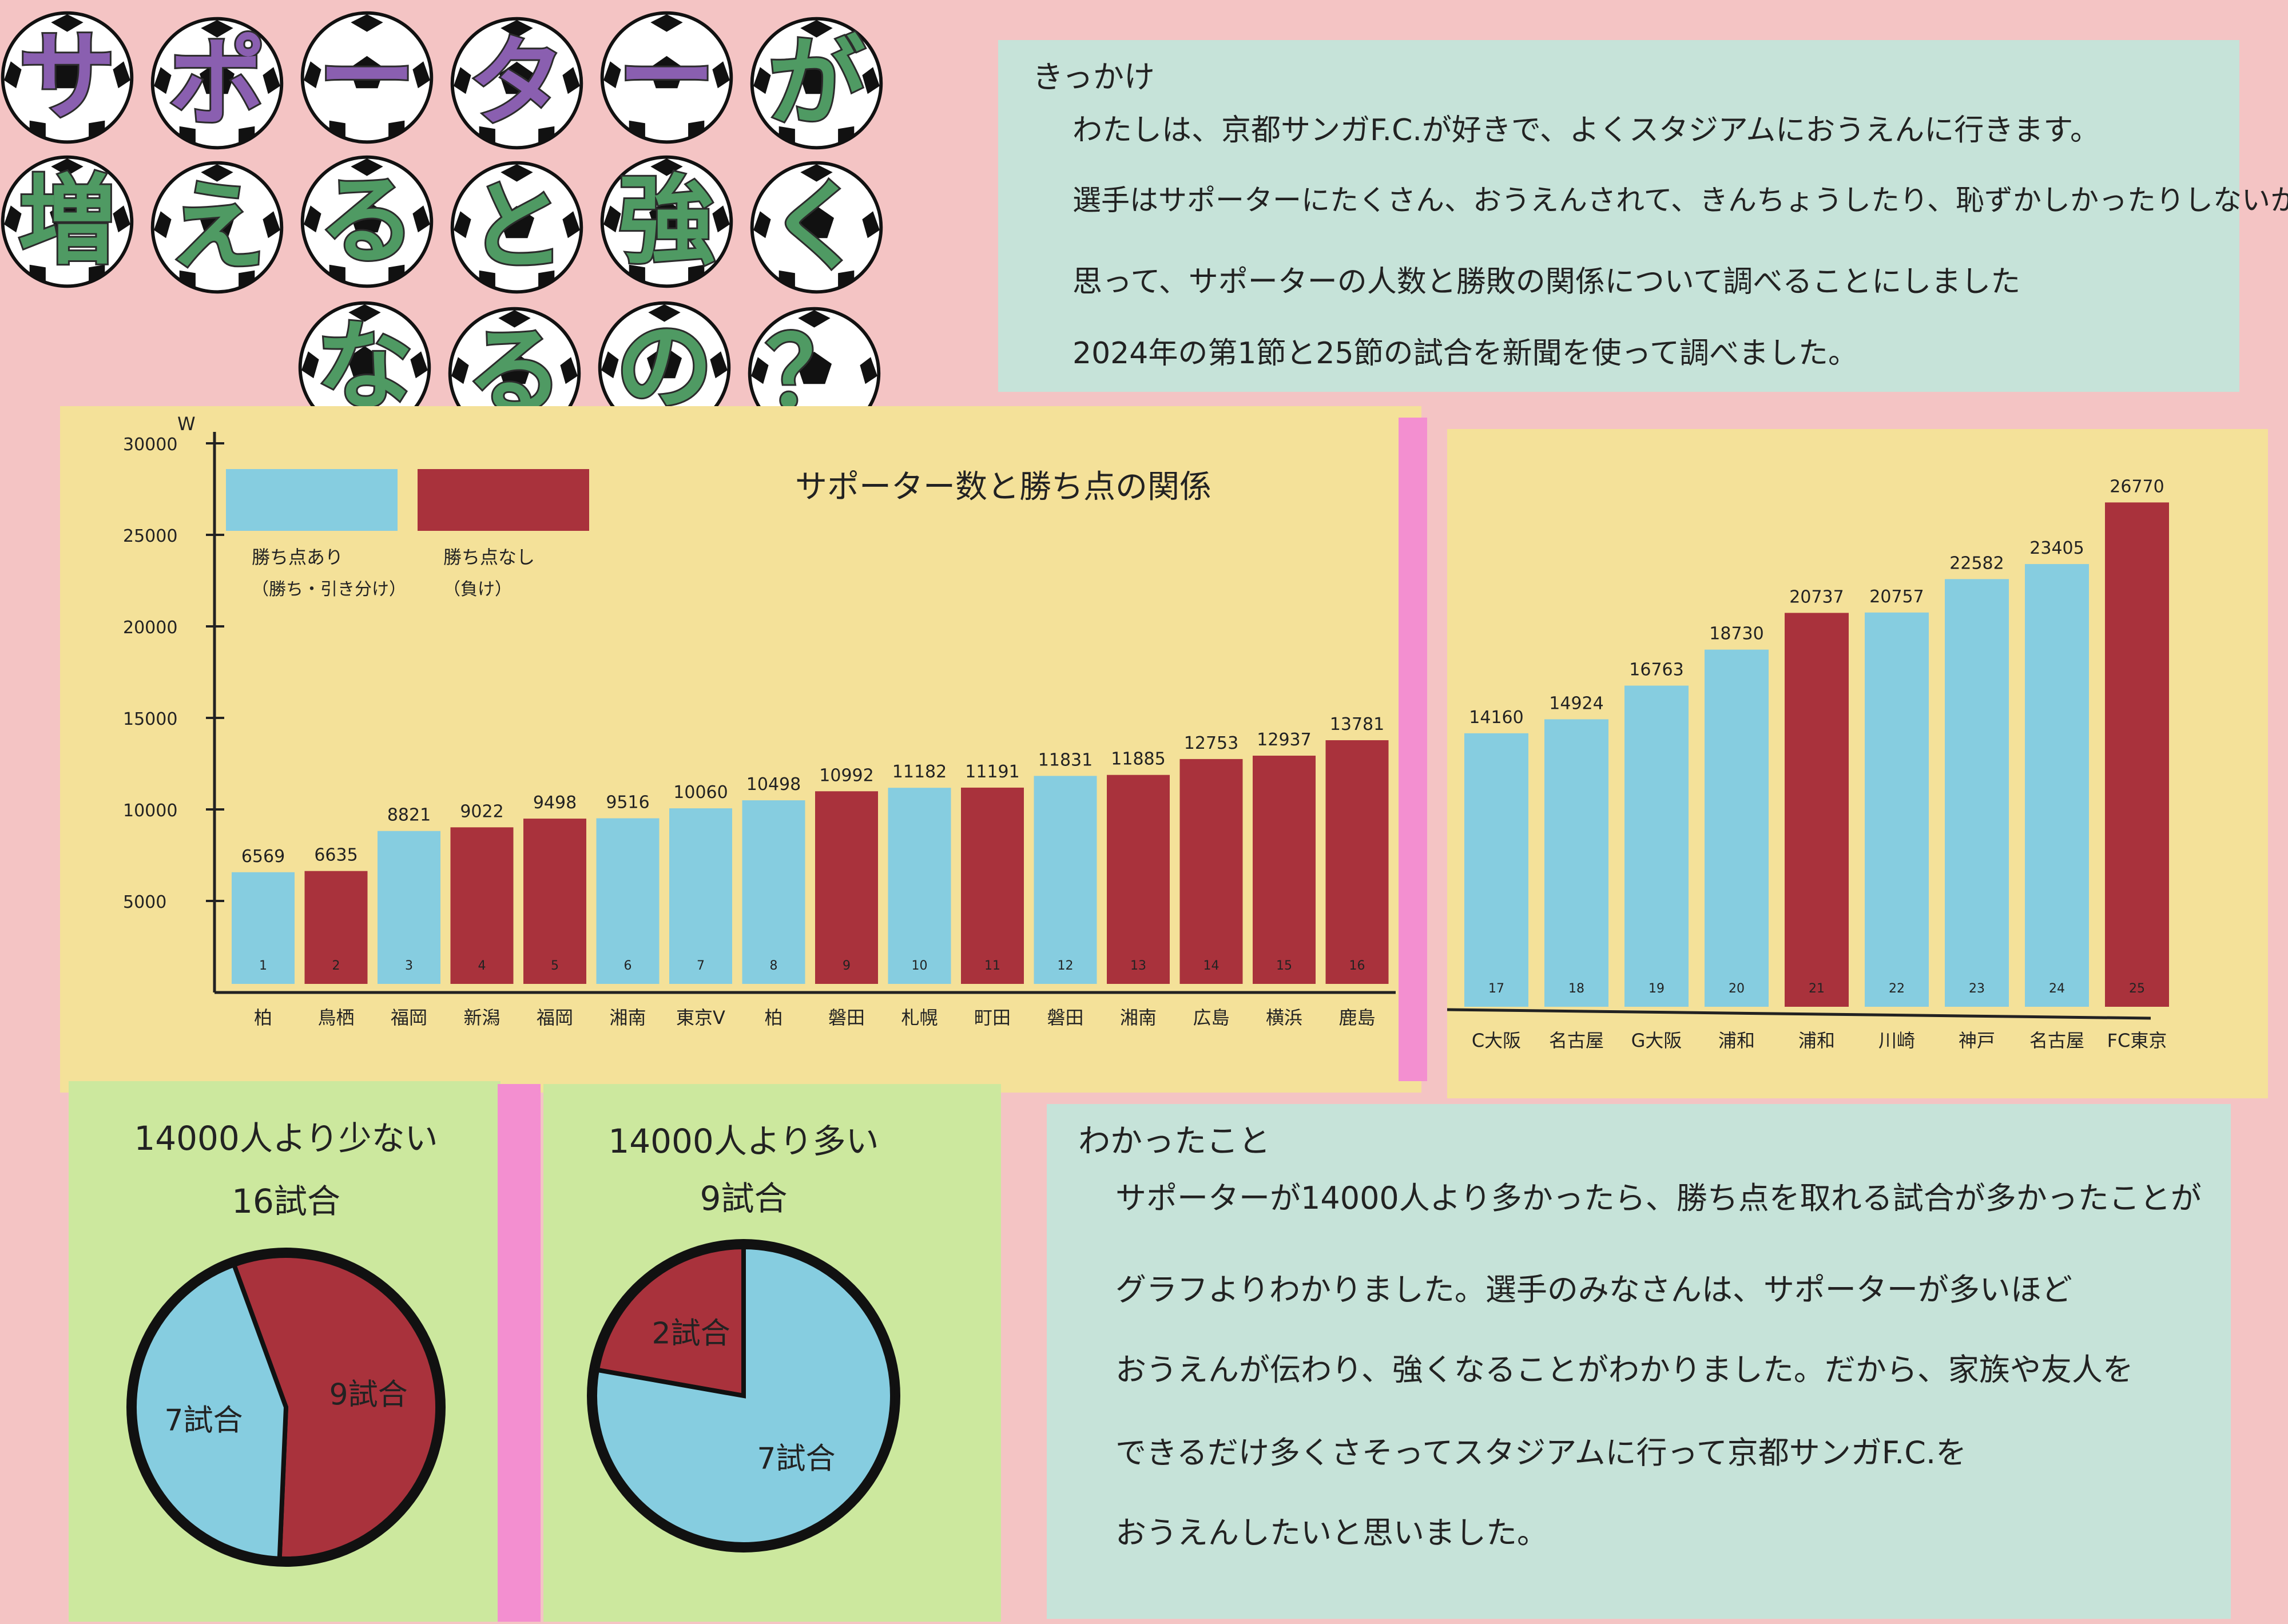 Image resolution: width=2288 pixels, height=1624 pixels. What do you see at coordinates (919, 772) in the screenshot?
I see `bar-value-label: 11182` at bounding box center [919, 772].